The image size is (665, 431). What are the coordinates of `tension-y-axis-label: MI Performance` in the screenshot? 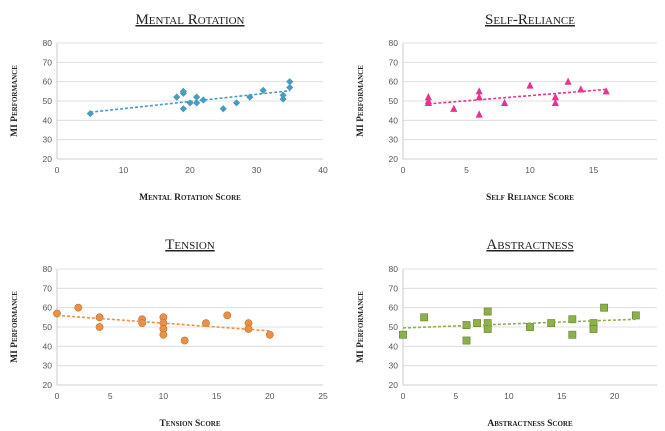 It's located at (15, 327).